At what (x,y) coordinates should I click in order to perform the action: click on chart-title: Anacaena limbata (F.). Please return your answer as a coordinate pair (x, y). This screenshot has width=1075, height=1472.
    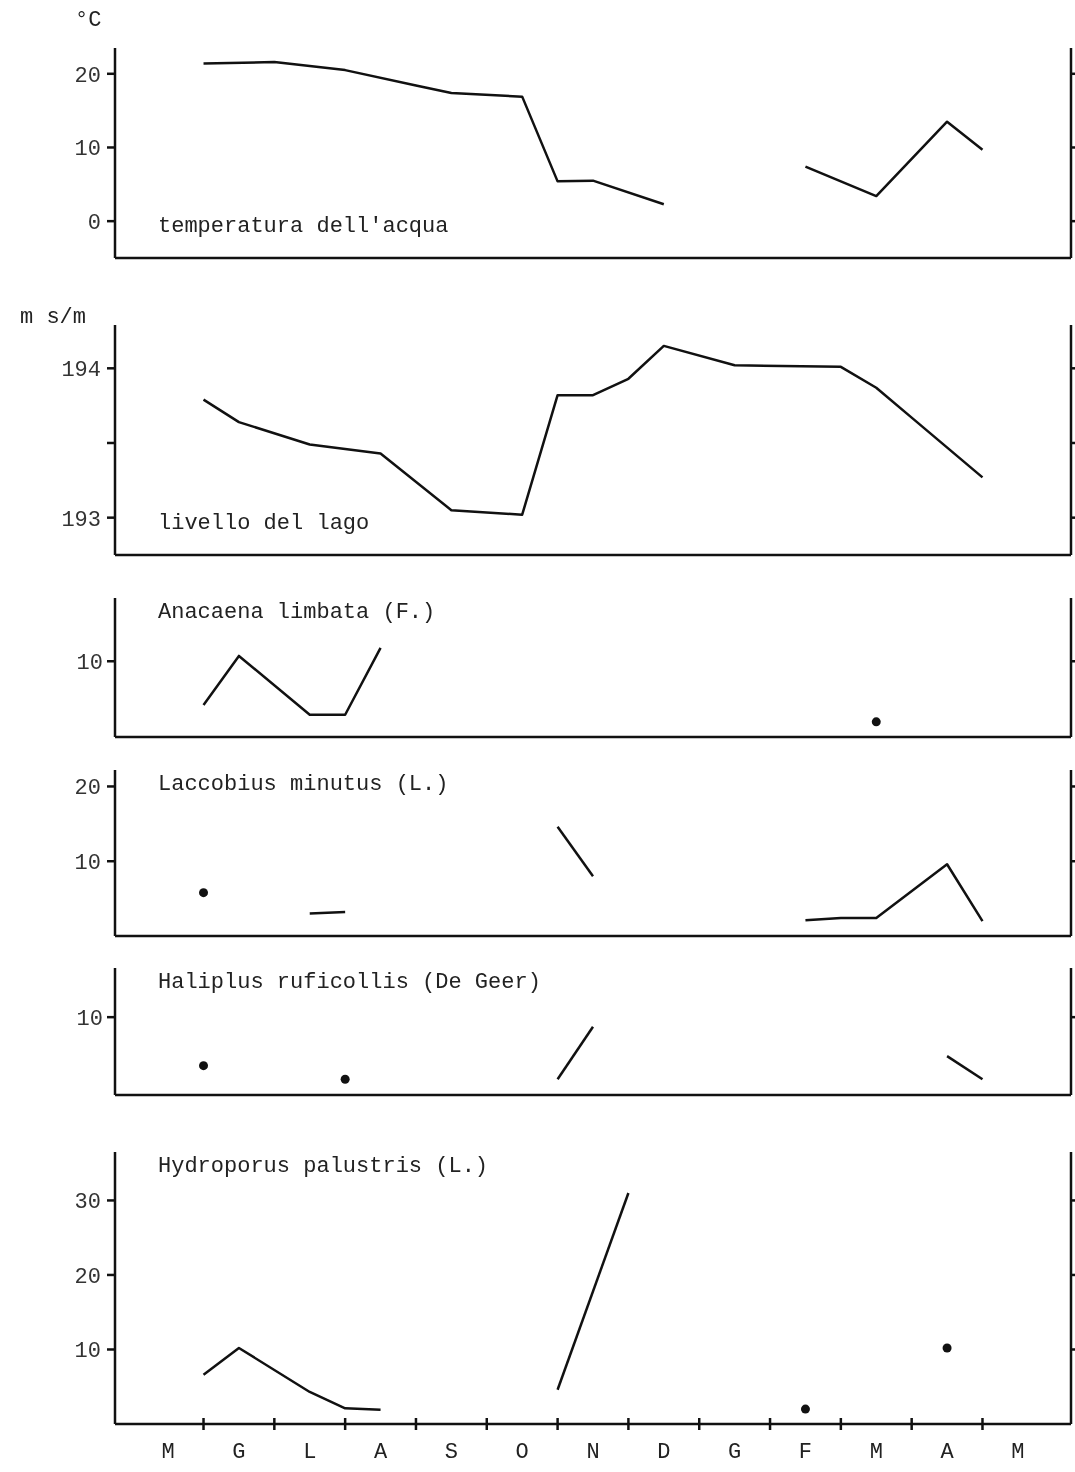
    Looking at the image, I should click on (297, 612).